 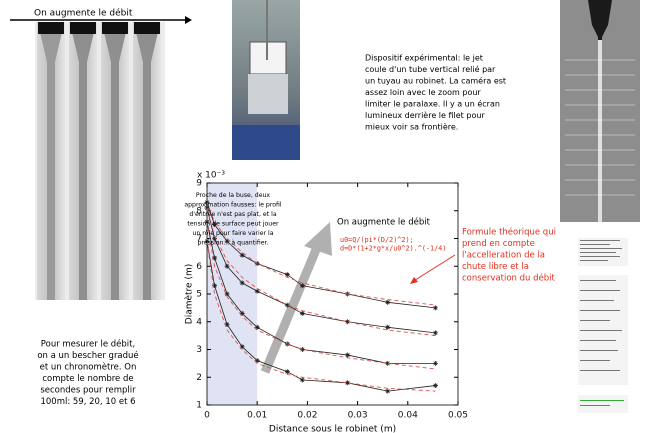 I want to click on theory-note: l'accelleration de la, so click(x=503, y=256).